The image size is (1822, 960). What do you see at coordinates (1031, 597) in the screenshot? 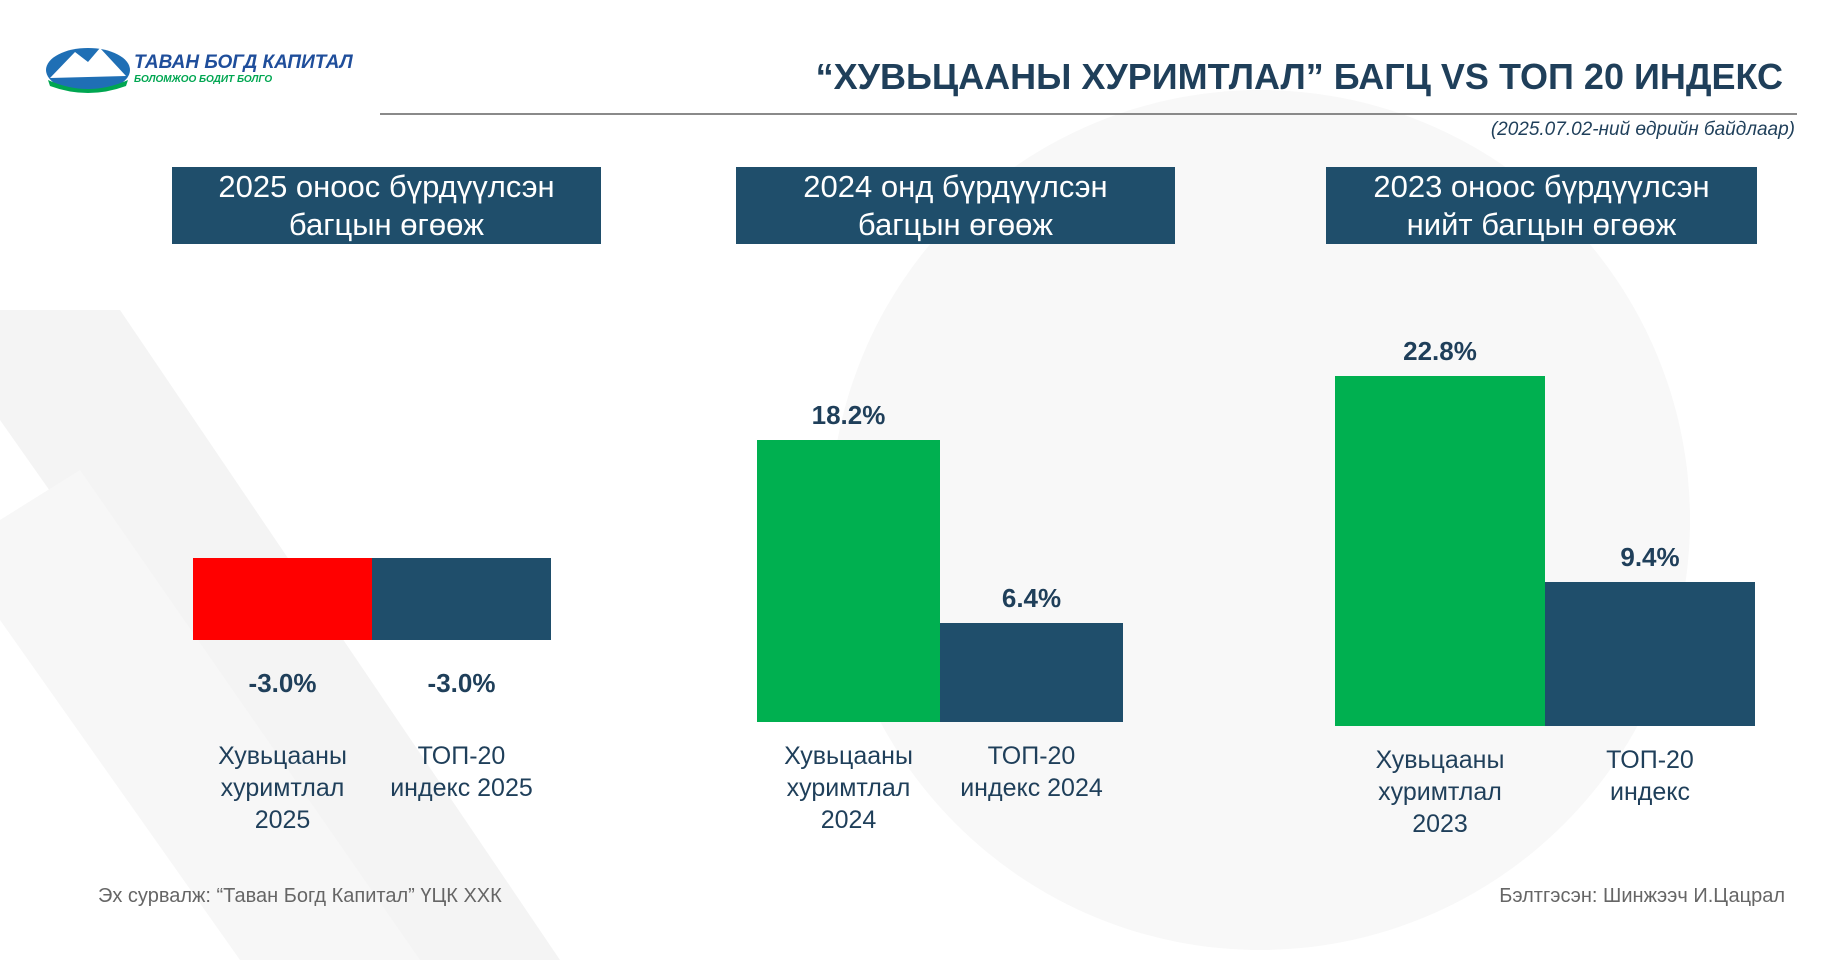
I see `value-label: 6.4%` at bounding box center [1031, 597].